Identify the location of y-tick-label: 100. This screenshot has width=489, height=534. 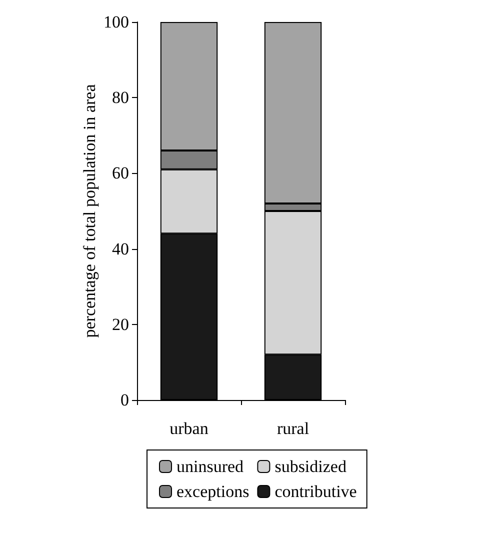
(116, 22).